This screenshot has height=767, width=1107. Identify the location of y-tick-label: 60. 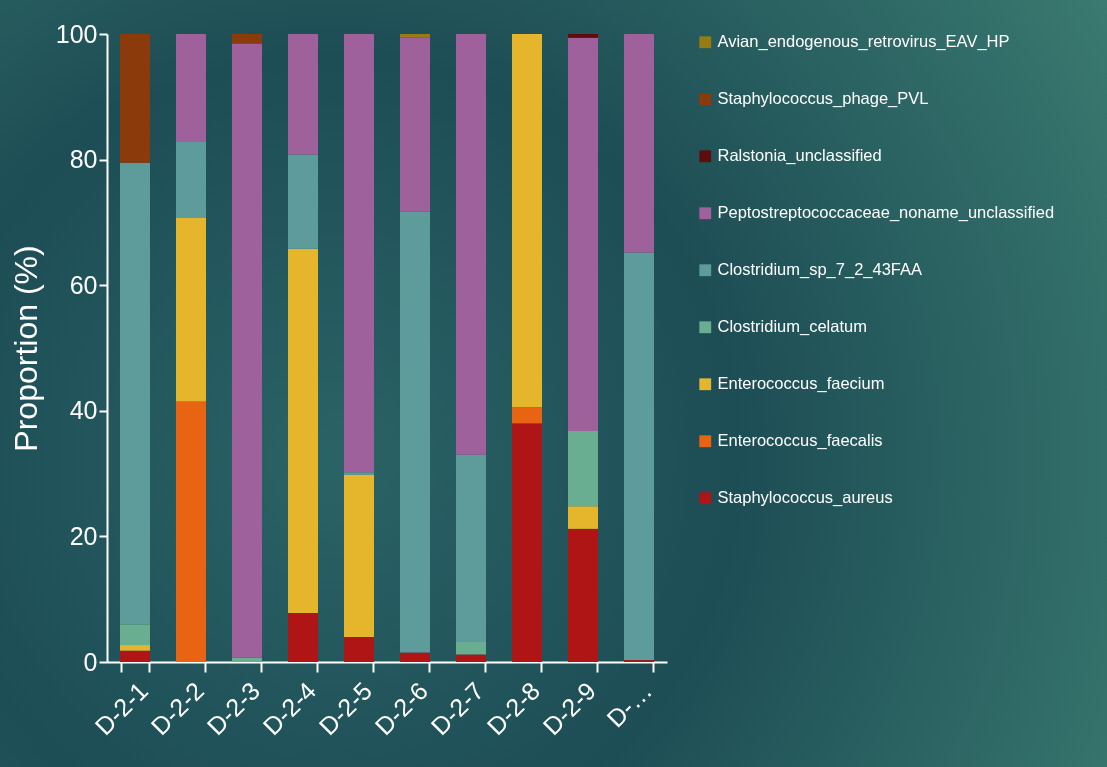
(83, 284).